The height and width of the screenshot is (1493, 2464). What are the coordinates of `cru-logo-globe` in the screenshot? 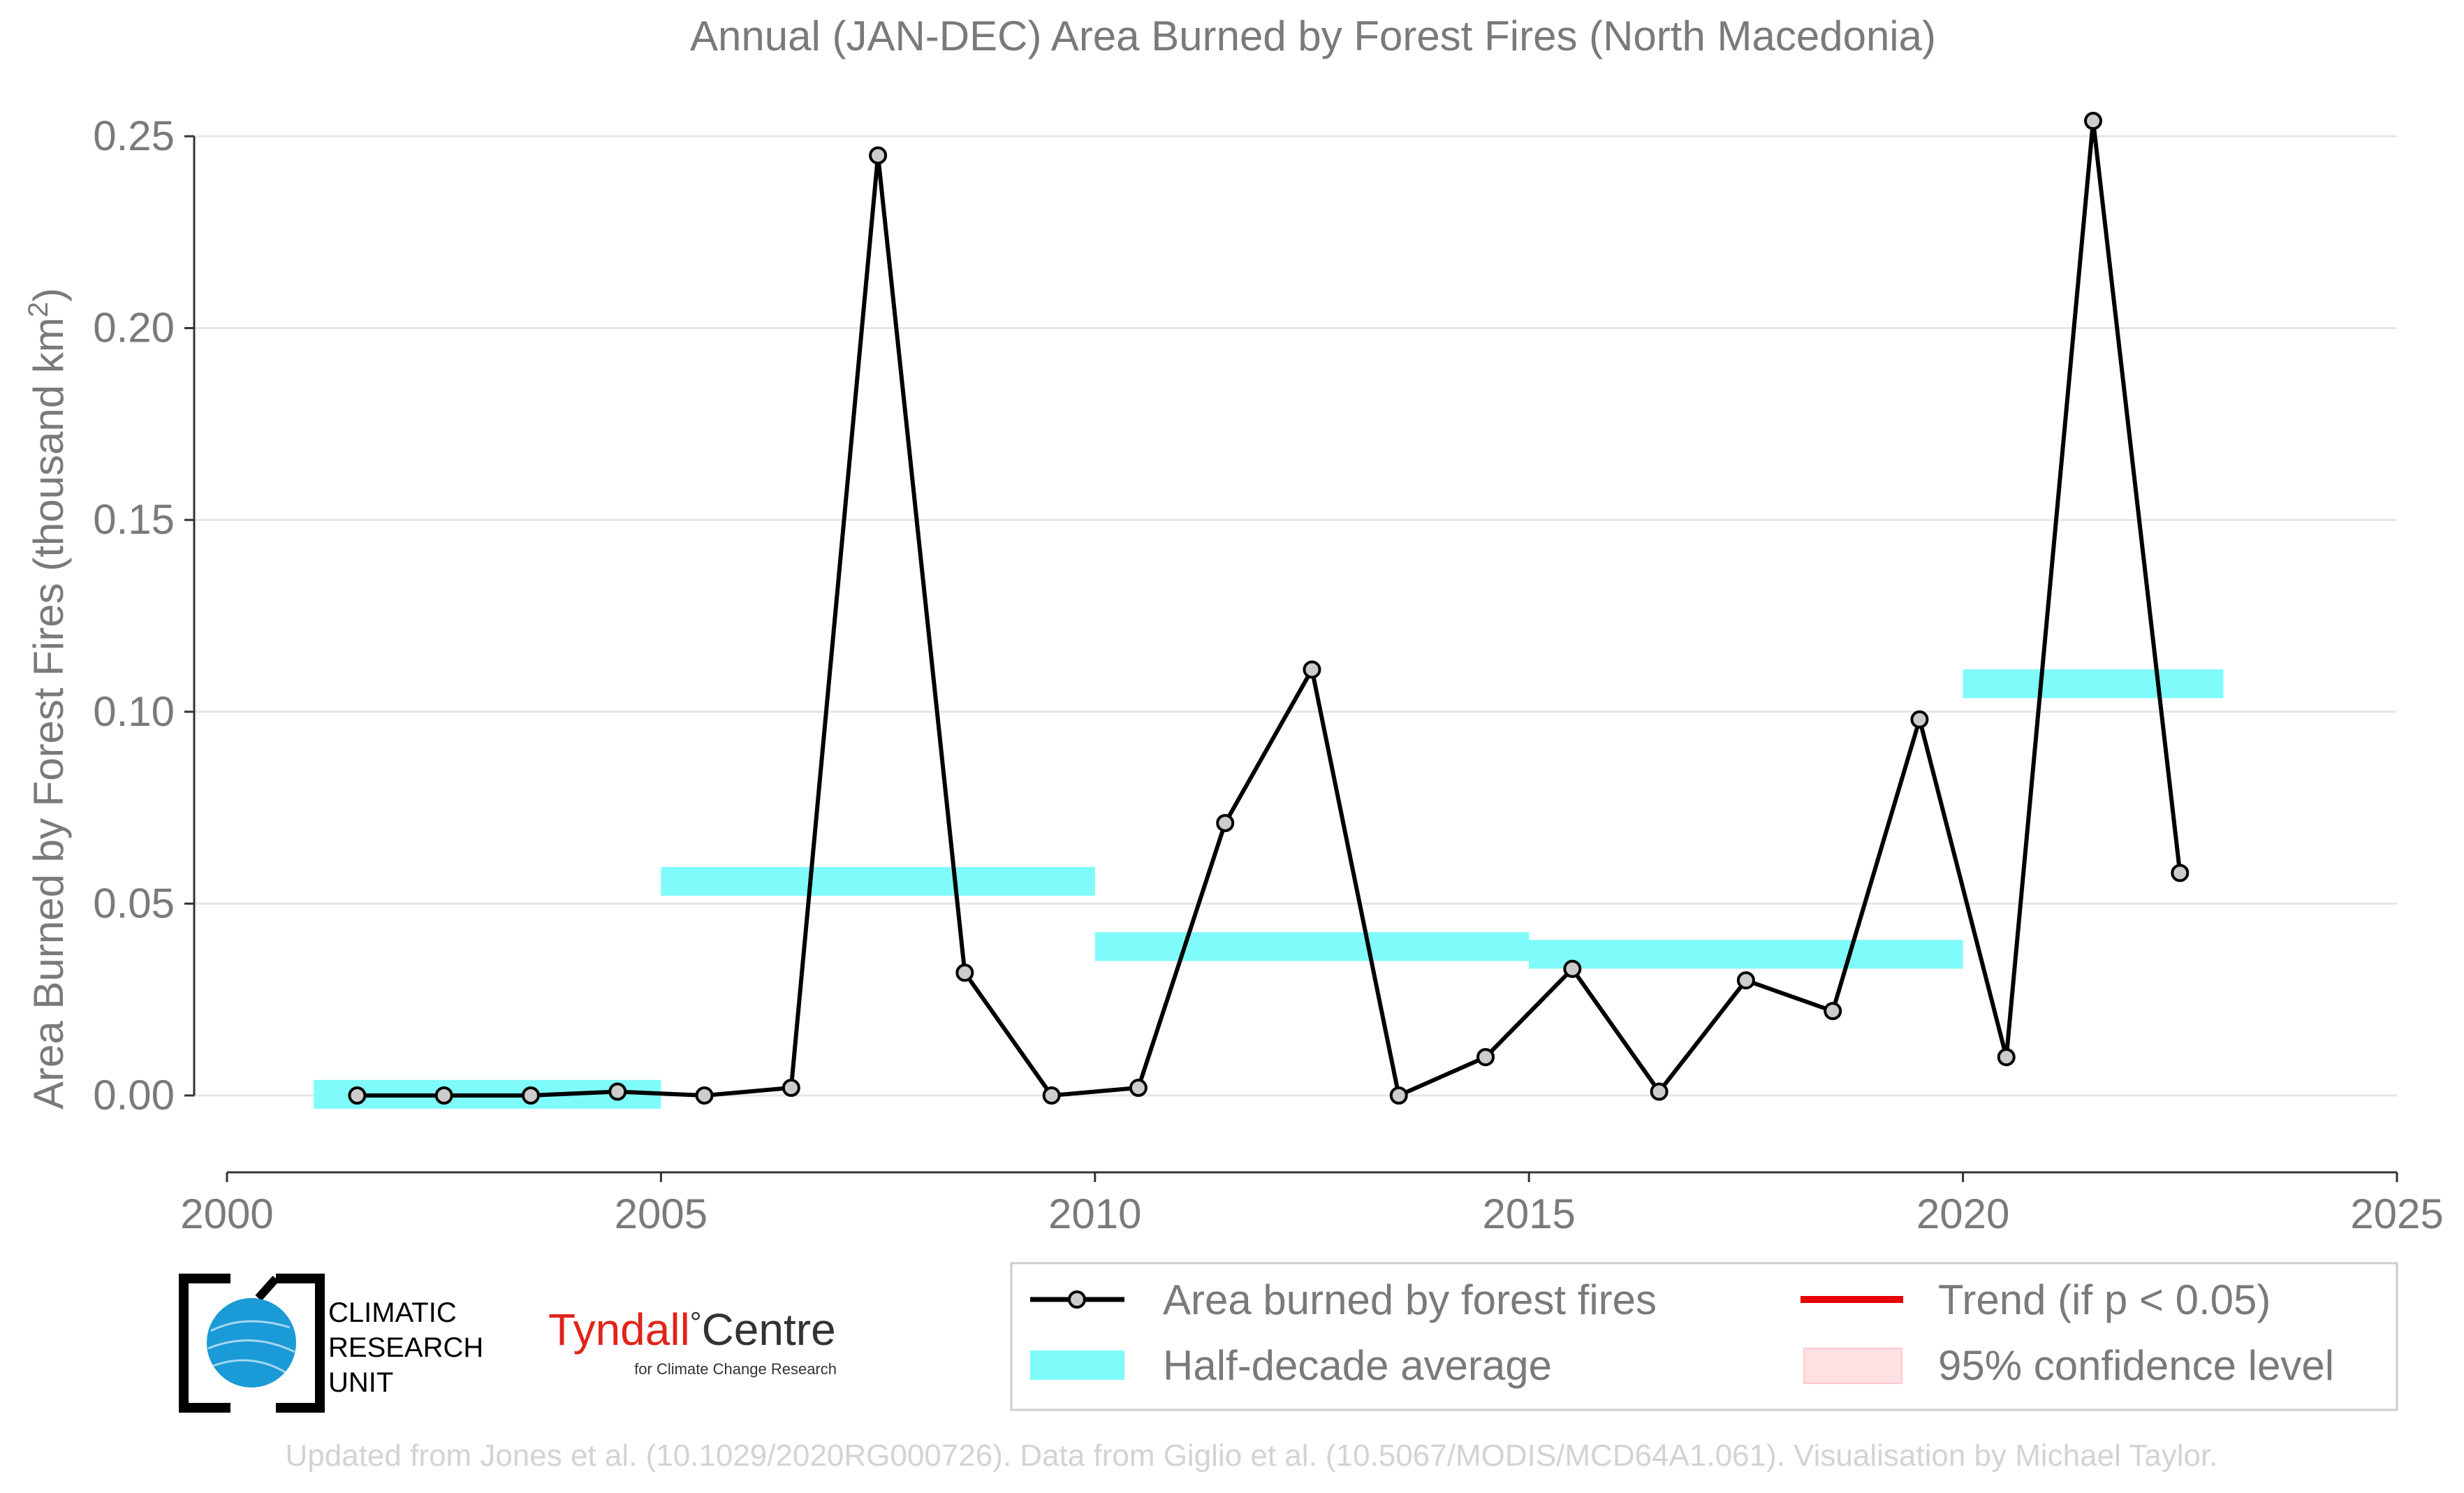 It's located at (251, 1343).